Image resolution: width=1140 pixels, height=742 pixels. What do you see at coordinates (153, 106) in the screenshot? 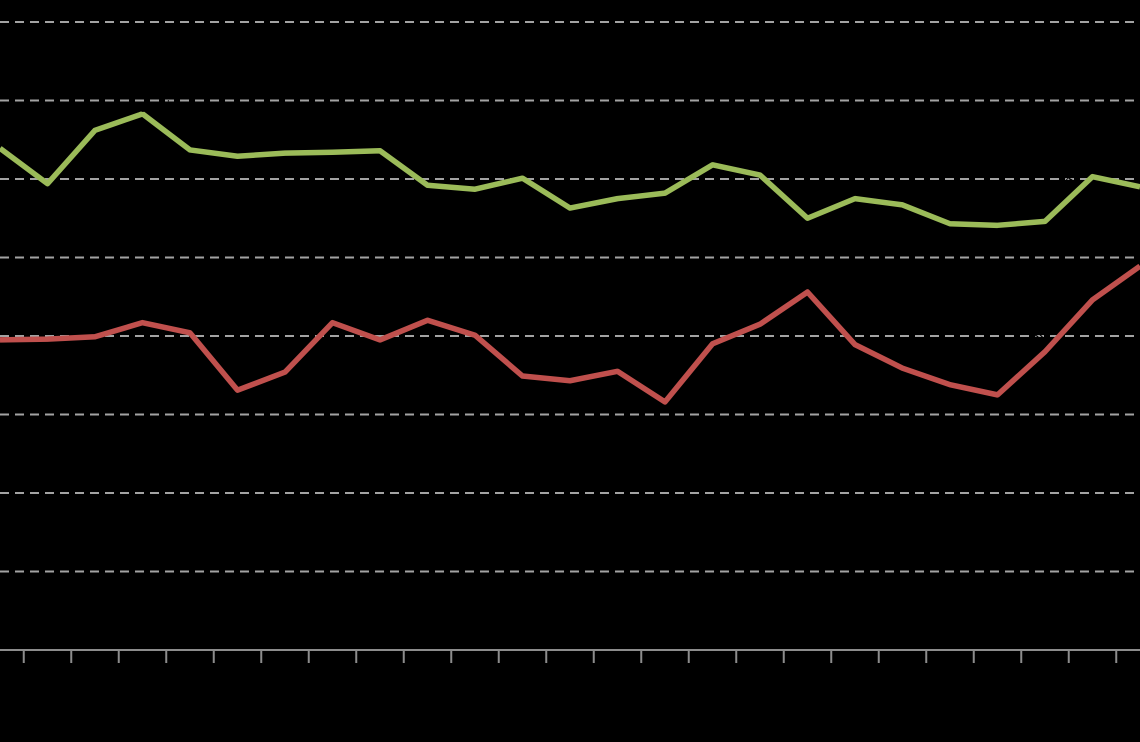
I see `inline-series-label-0: Slovenia` at bounding box center [153, 106].